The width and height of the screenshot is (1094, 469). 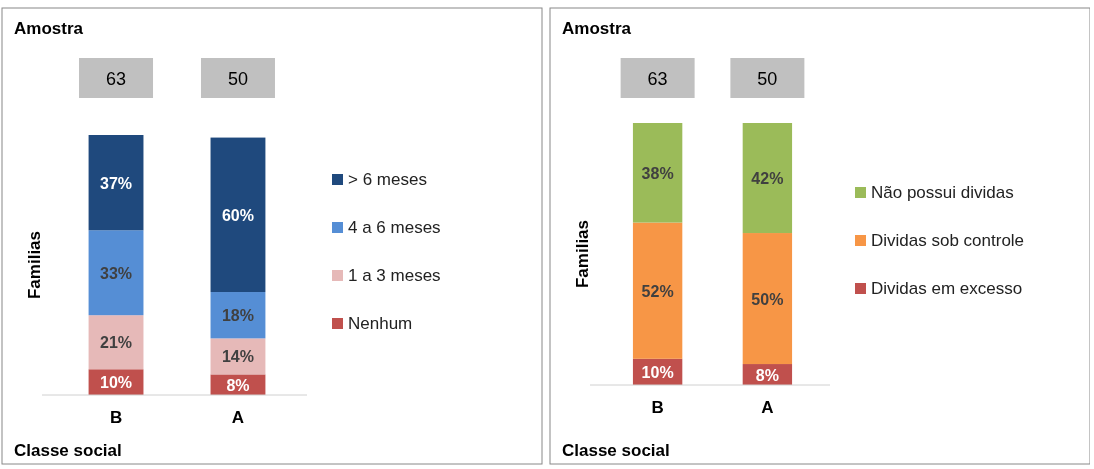 I want to click on legend-label: Nenhum, so click(x=380, y=323).